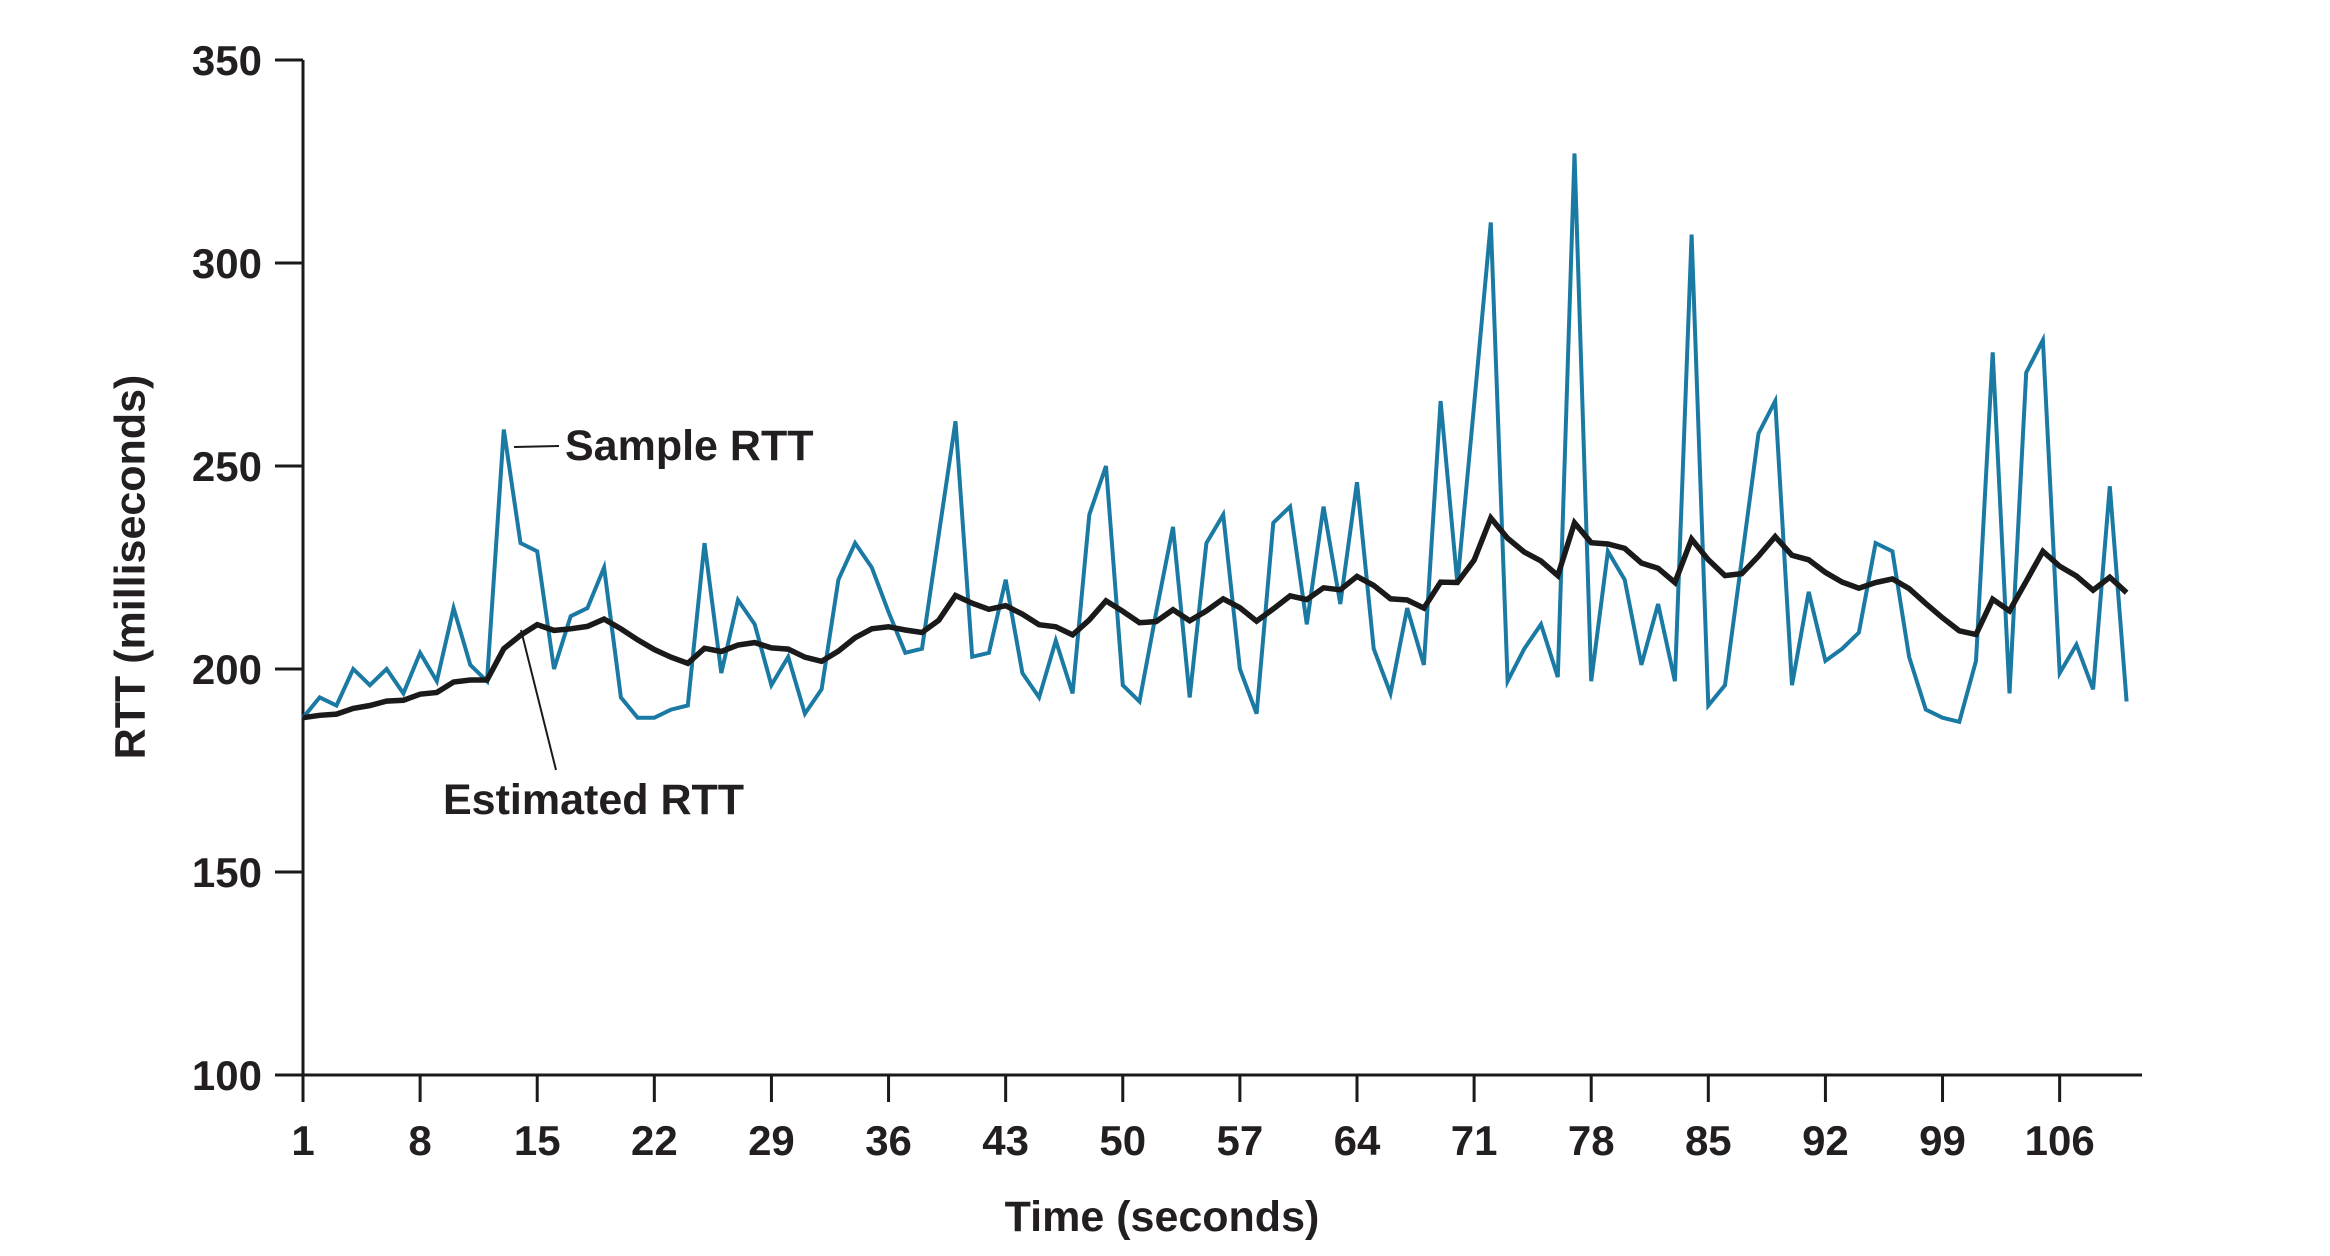  Describe the element at coordinates (227, 263) in the screenshot. I see `y-tick-label: 300` at that location.